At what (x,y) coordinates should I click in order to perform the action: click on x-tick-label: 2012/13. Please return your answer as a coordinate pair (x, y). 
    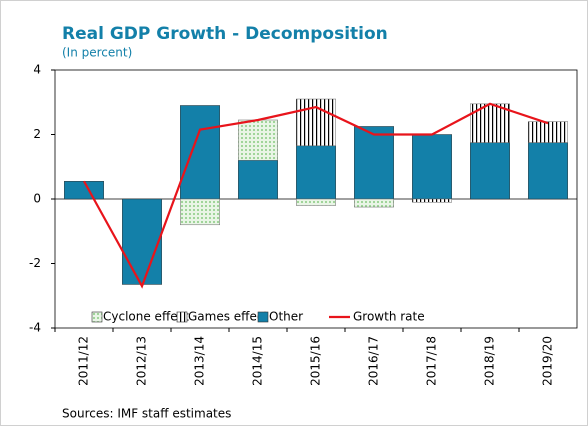
    Looking at the image, I should click on (142, 361).